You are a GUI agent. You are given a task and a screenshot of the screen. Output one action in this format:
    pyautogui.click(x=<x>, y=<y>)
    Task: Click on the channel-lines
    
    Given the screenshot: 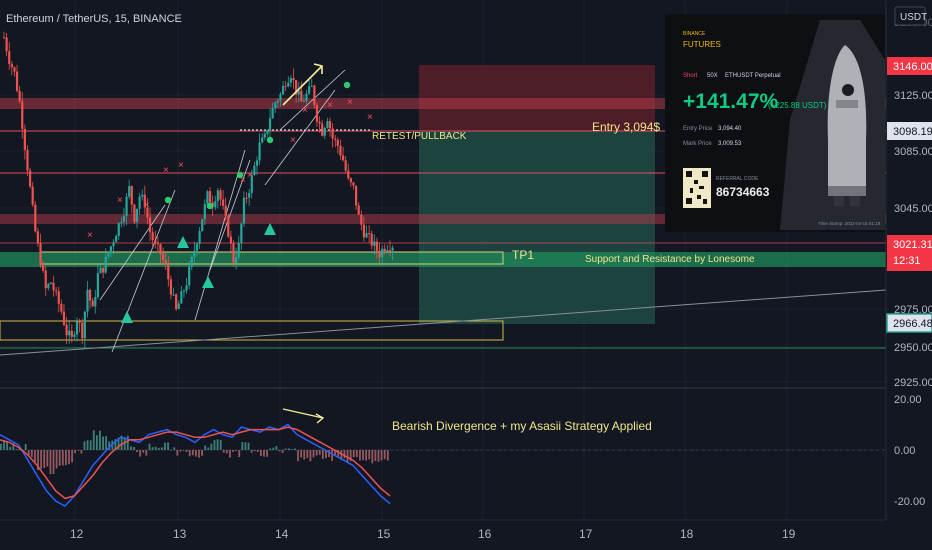 What is the action you would take?
    pyautogui.click(x=222, y=211)
    